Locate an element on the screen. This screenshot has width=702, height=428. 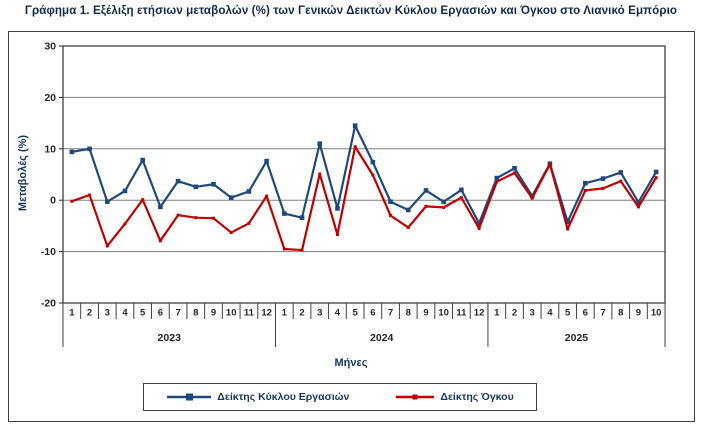
year-label: 2025 is located at coordinates (577, 338).